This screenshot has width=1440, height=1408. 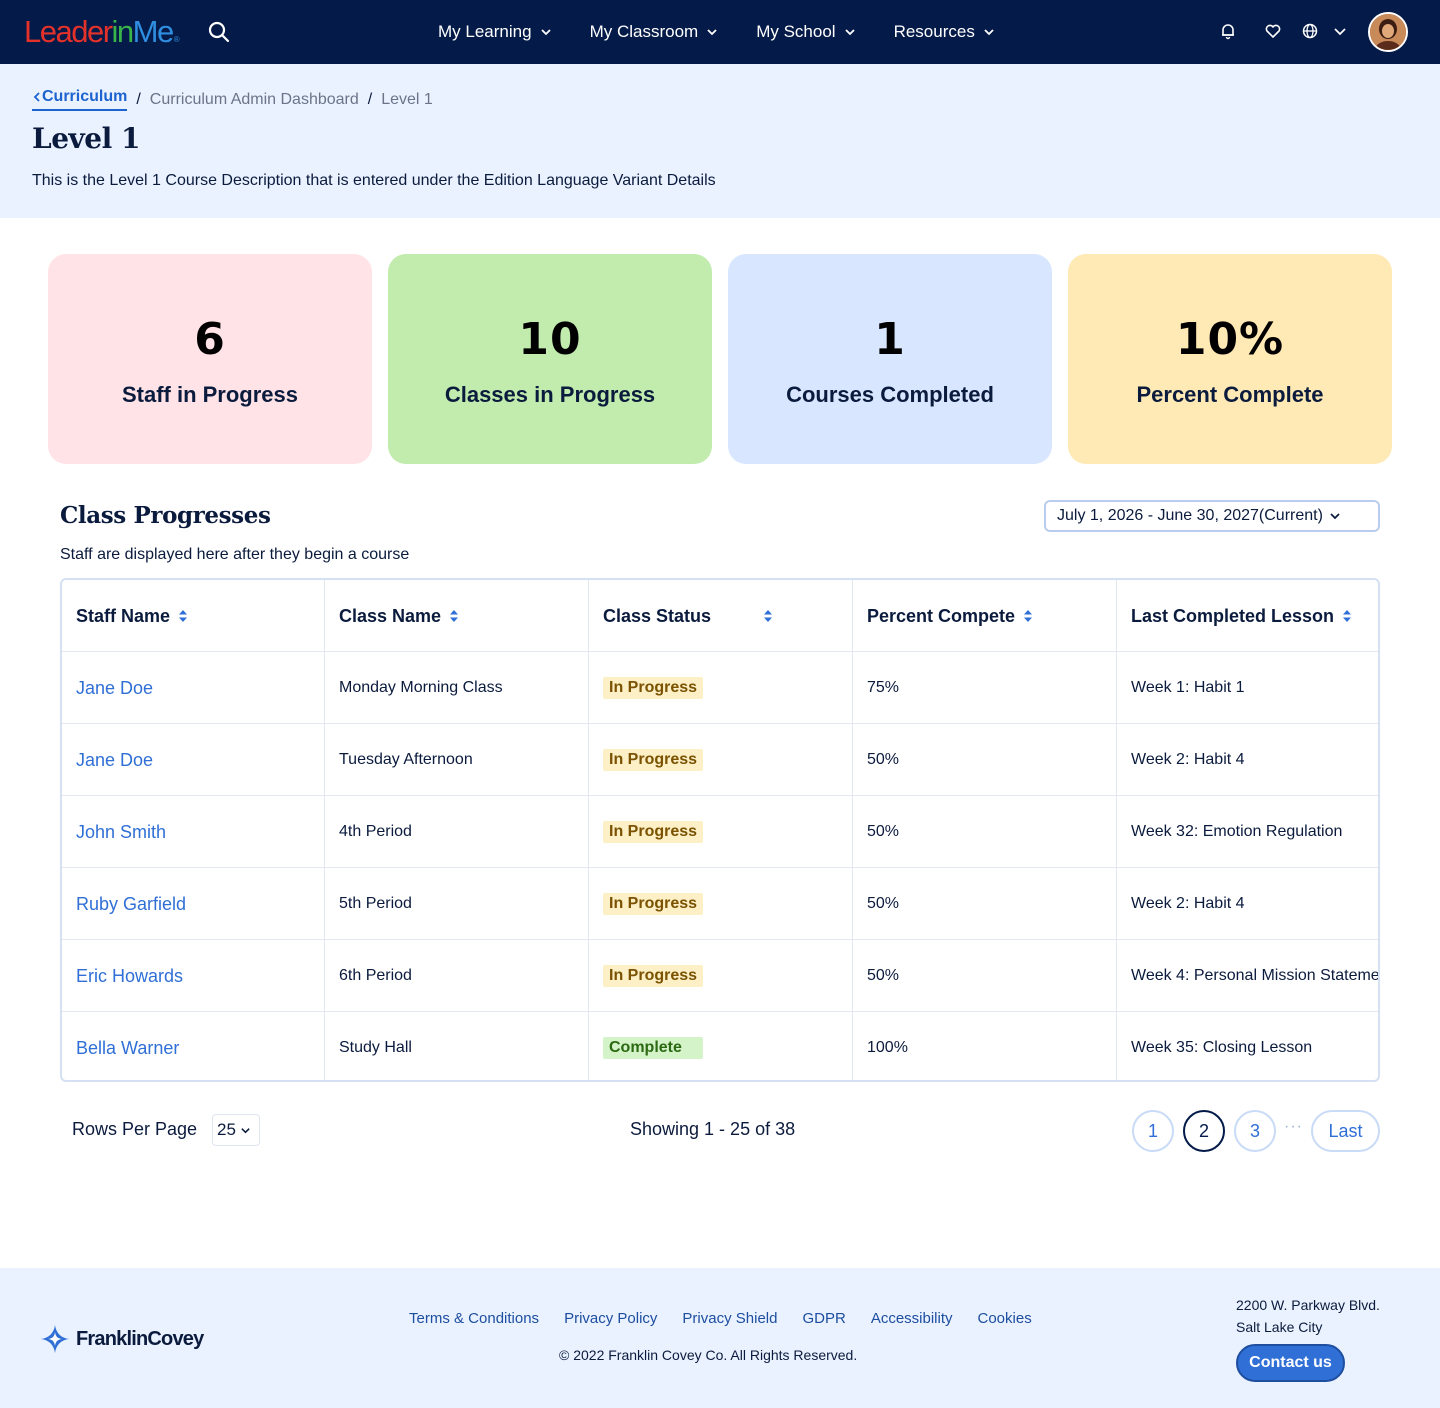 What do you see at coordinates (457, 616) in the screenshot?
I see `column-header-class-name: Class Name` at bounding box center [457, 616].